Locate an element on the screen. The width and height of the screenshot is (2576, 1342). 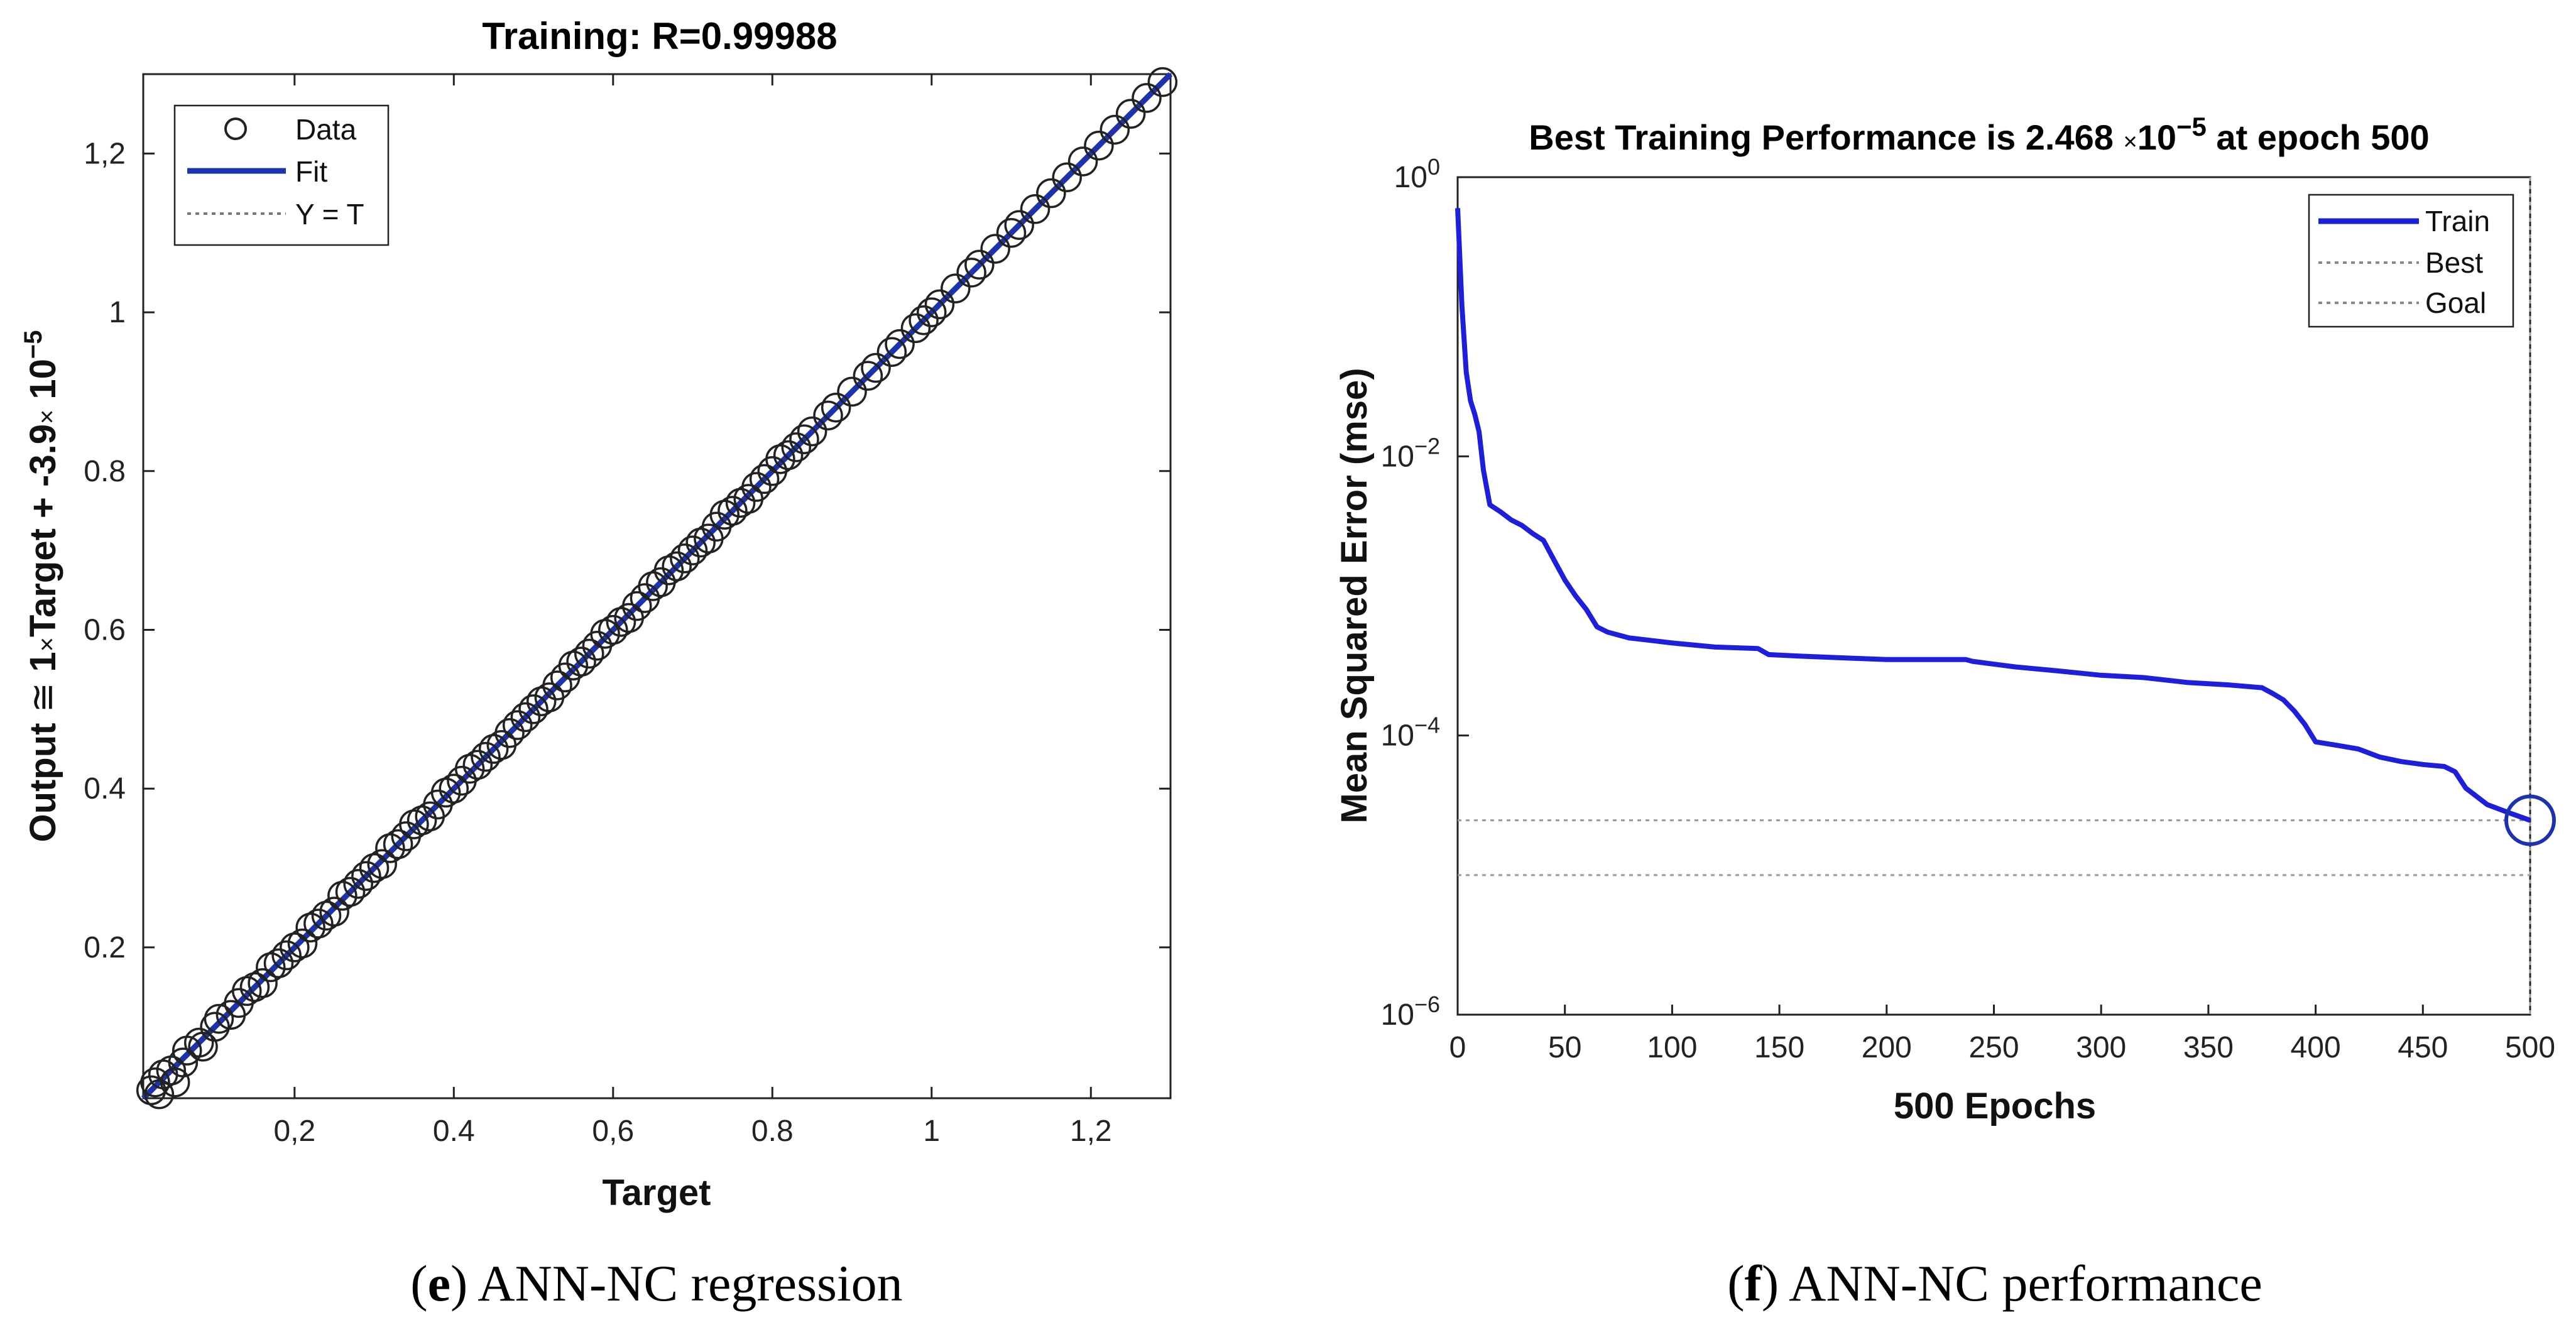
ylabel-part-exponent: −5 is located at coordinates (33, 345).